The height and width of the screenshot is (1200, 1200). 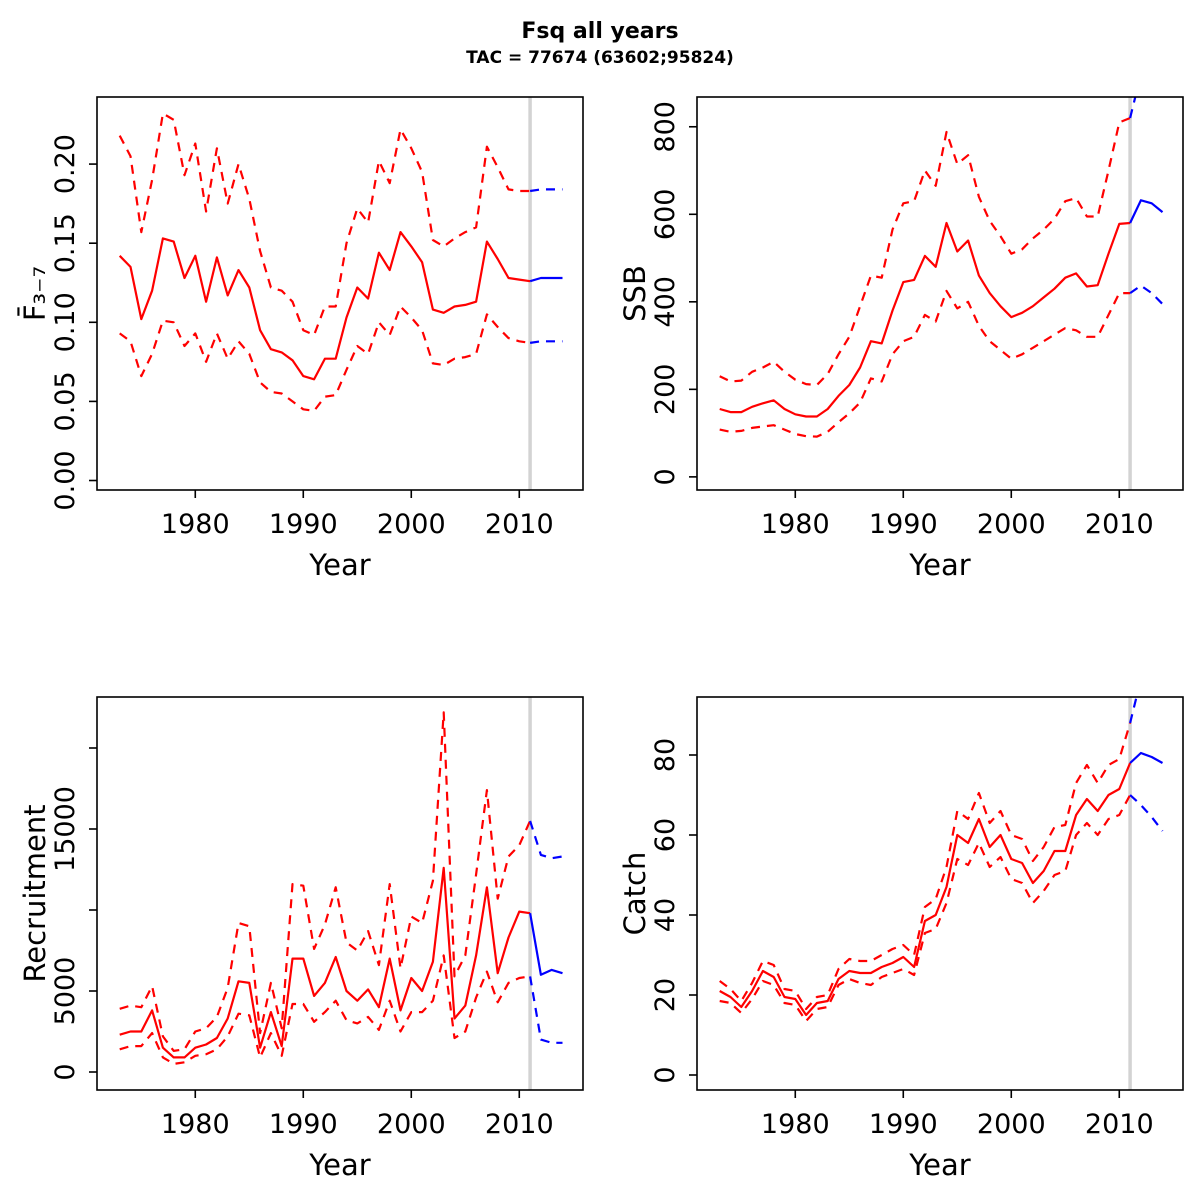 I want to click on y-tick-label: 80, so click(x=665, y=755).